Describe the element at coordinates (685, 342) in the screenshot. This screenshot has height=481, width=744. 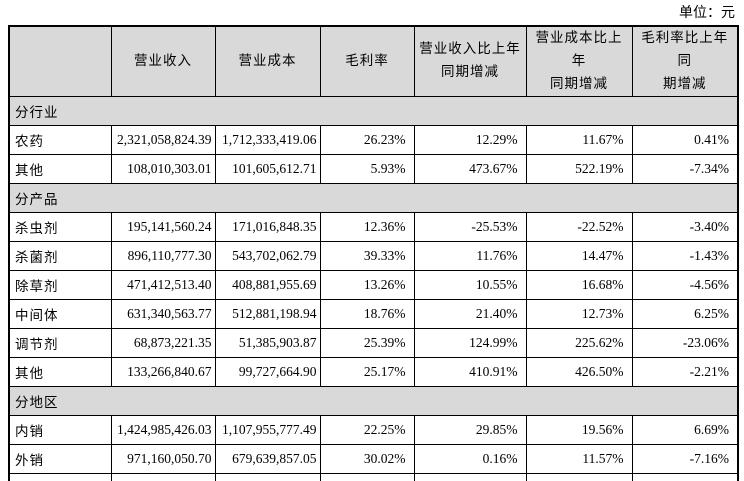
I see `value-cell: -23.06%` at that location.